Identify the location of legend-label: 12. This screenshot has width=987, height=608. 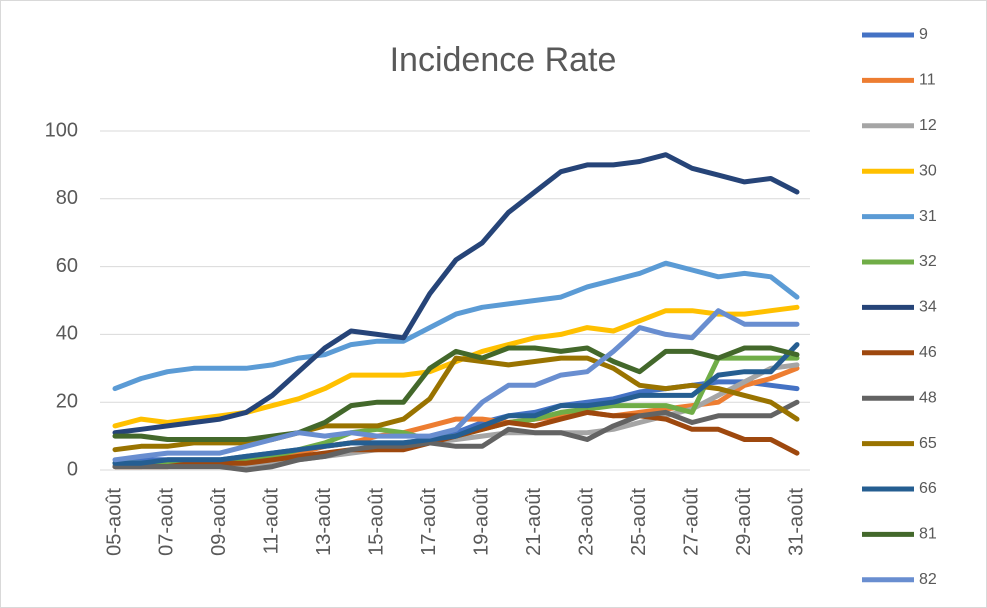
(928, 125).